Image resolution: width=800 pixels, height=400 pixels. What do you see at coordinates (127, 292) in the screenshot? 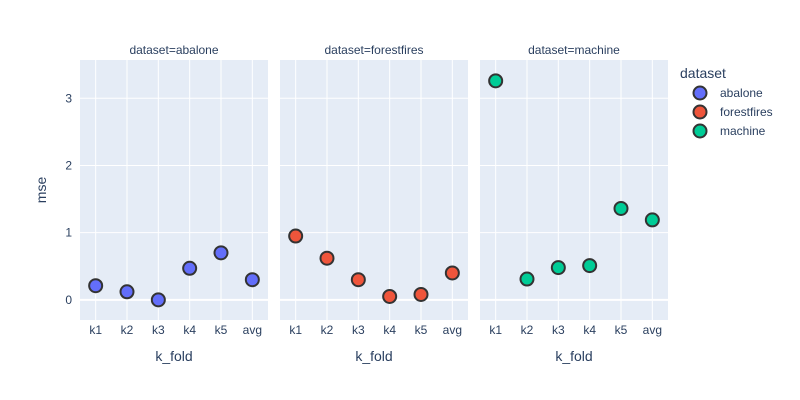
I see `data-point-abalone-k2` at bounding box center [127, 292].